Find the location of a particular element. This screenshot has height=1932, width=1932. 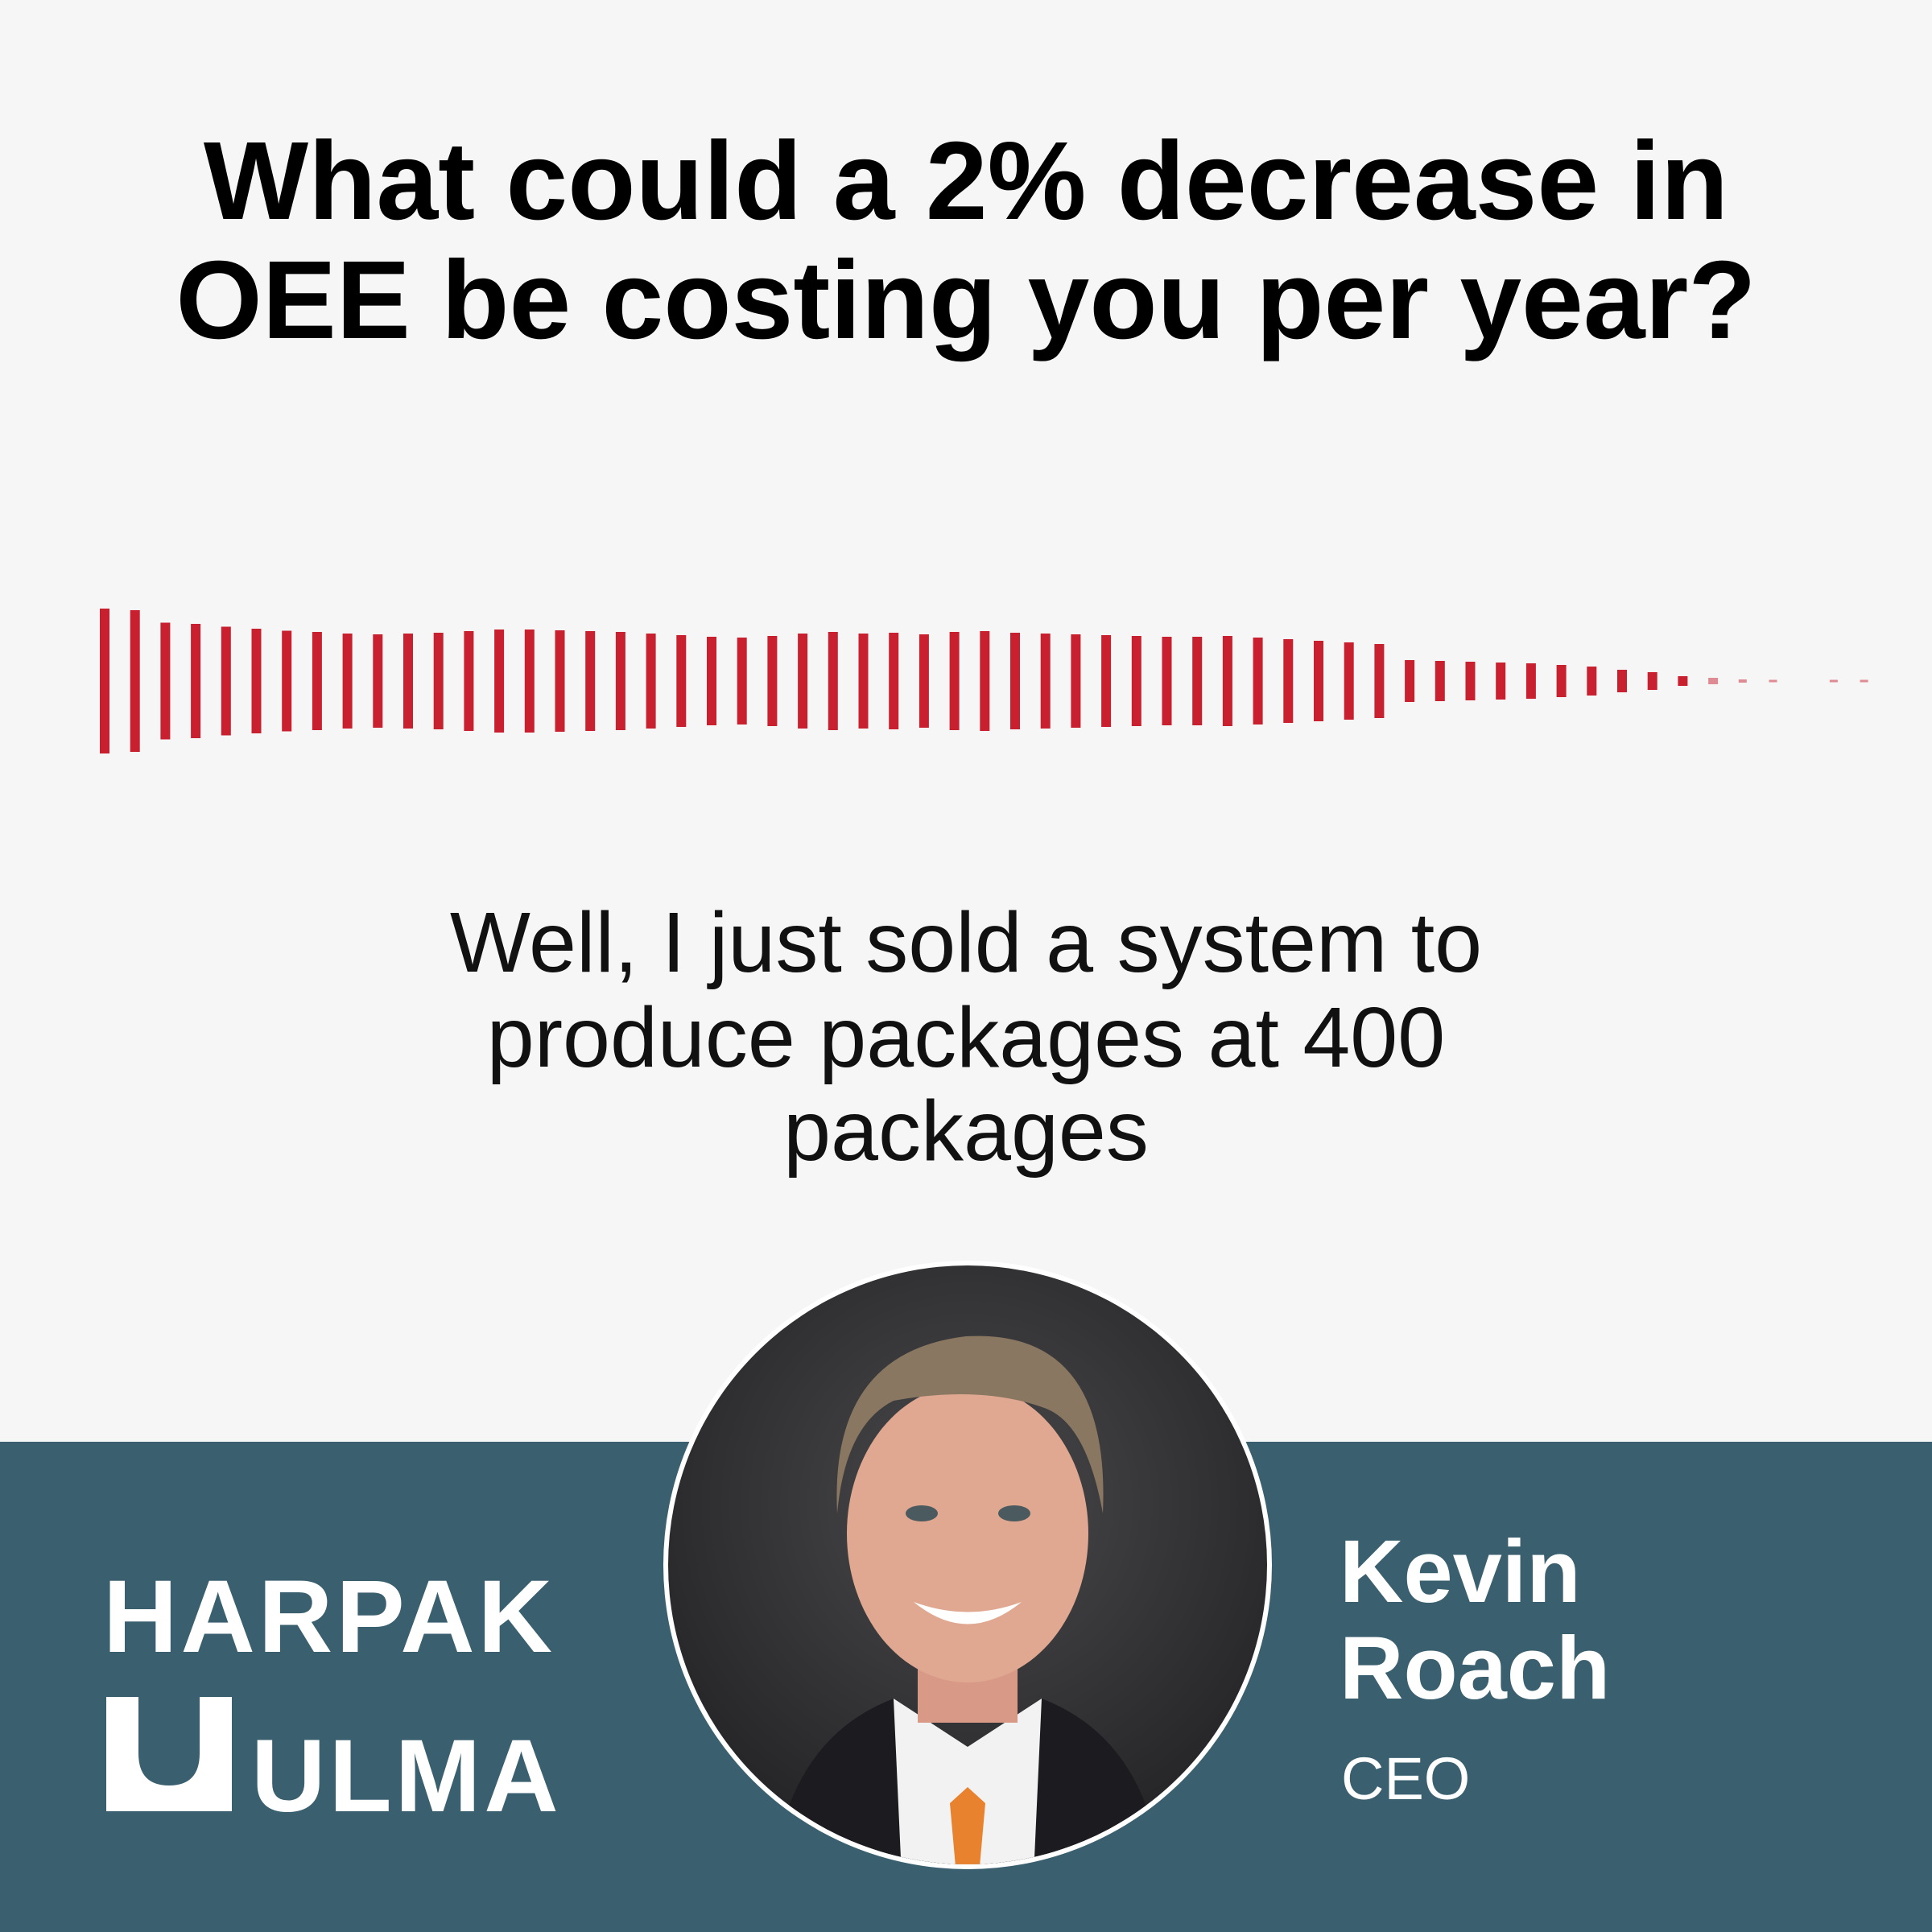

avatar is located at coordinates (967, 1565).